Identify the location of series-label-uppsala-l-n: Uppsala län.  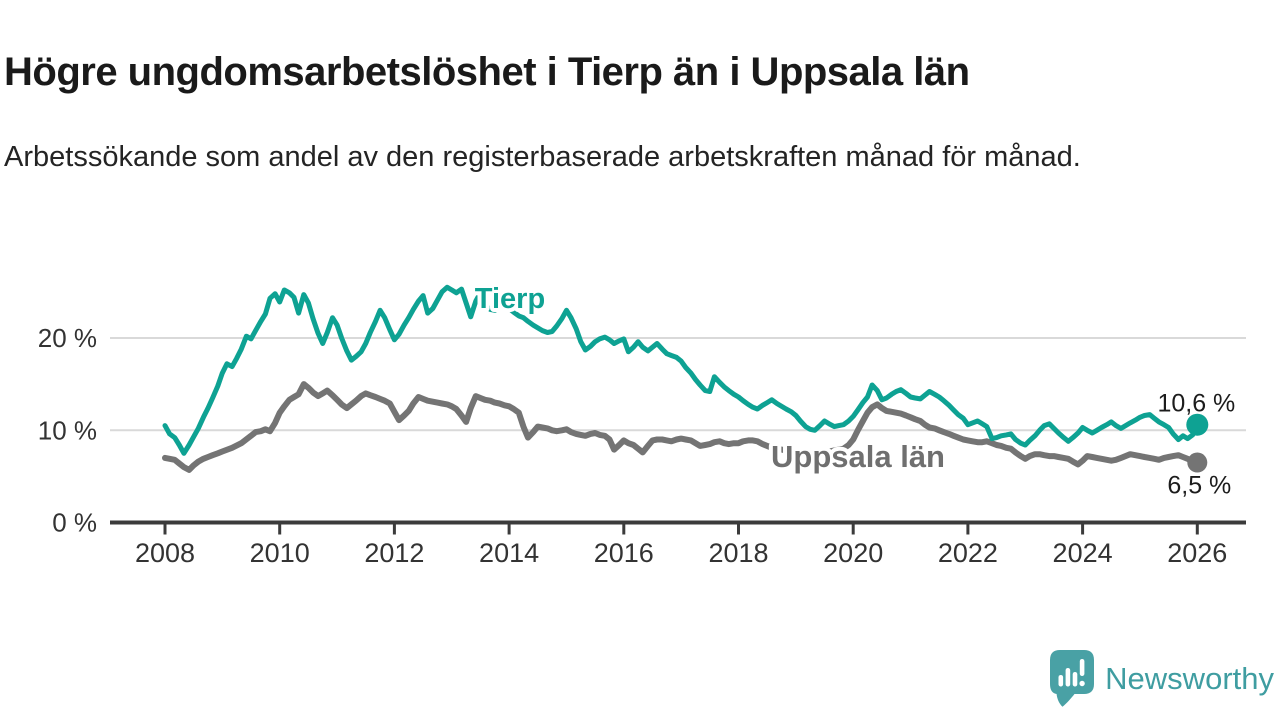
(858, 456).